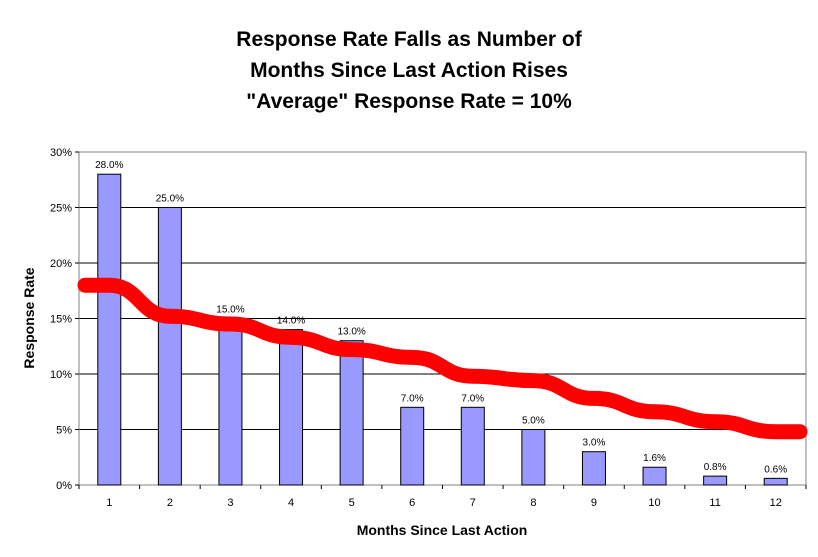 The height and width of the screenshot is (557, 818). What do you see at coordinates (351, 332) in the screenshot?
I see `data-label: 13.0%` at bounding box center [351, 332].